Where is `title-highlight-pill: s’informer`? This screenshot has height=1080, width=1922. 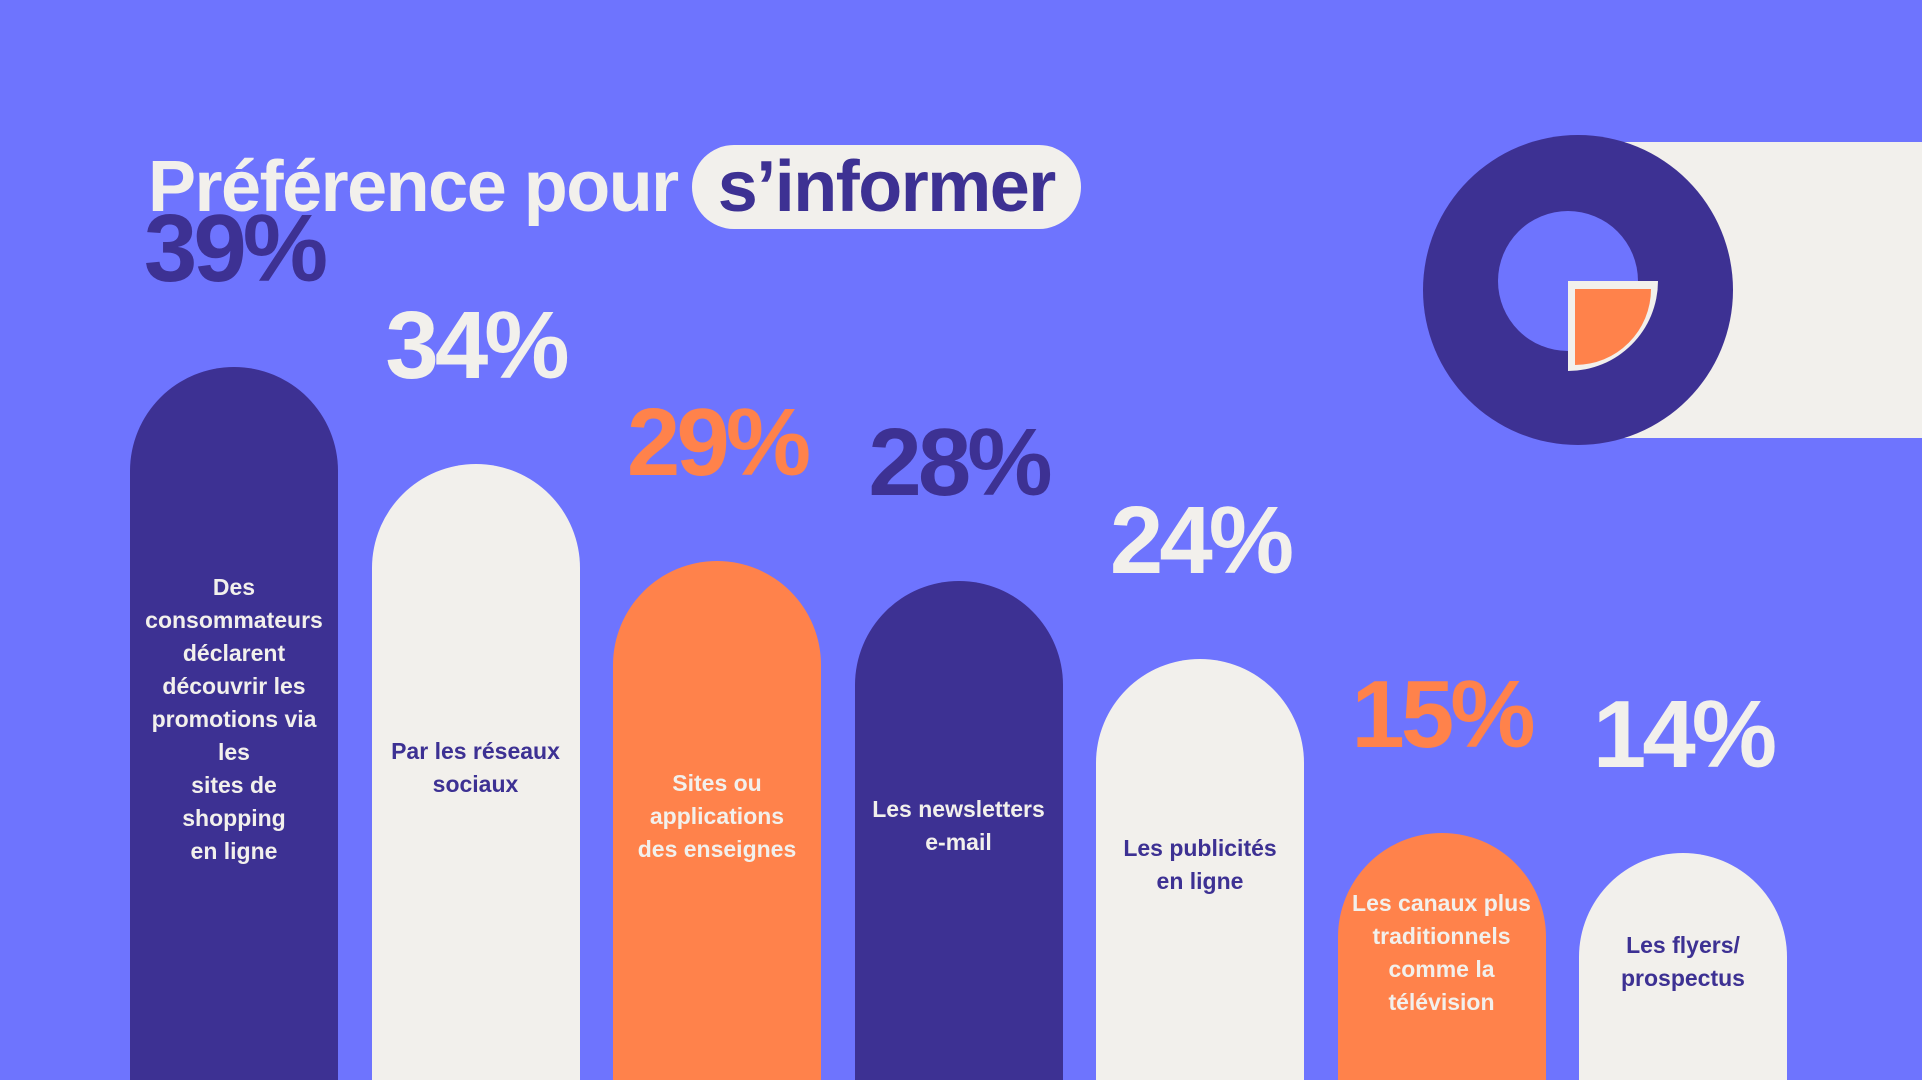
title-highlight-pill: s’informer is located at coordinates (886, 187).